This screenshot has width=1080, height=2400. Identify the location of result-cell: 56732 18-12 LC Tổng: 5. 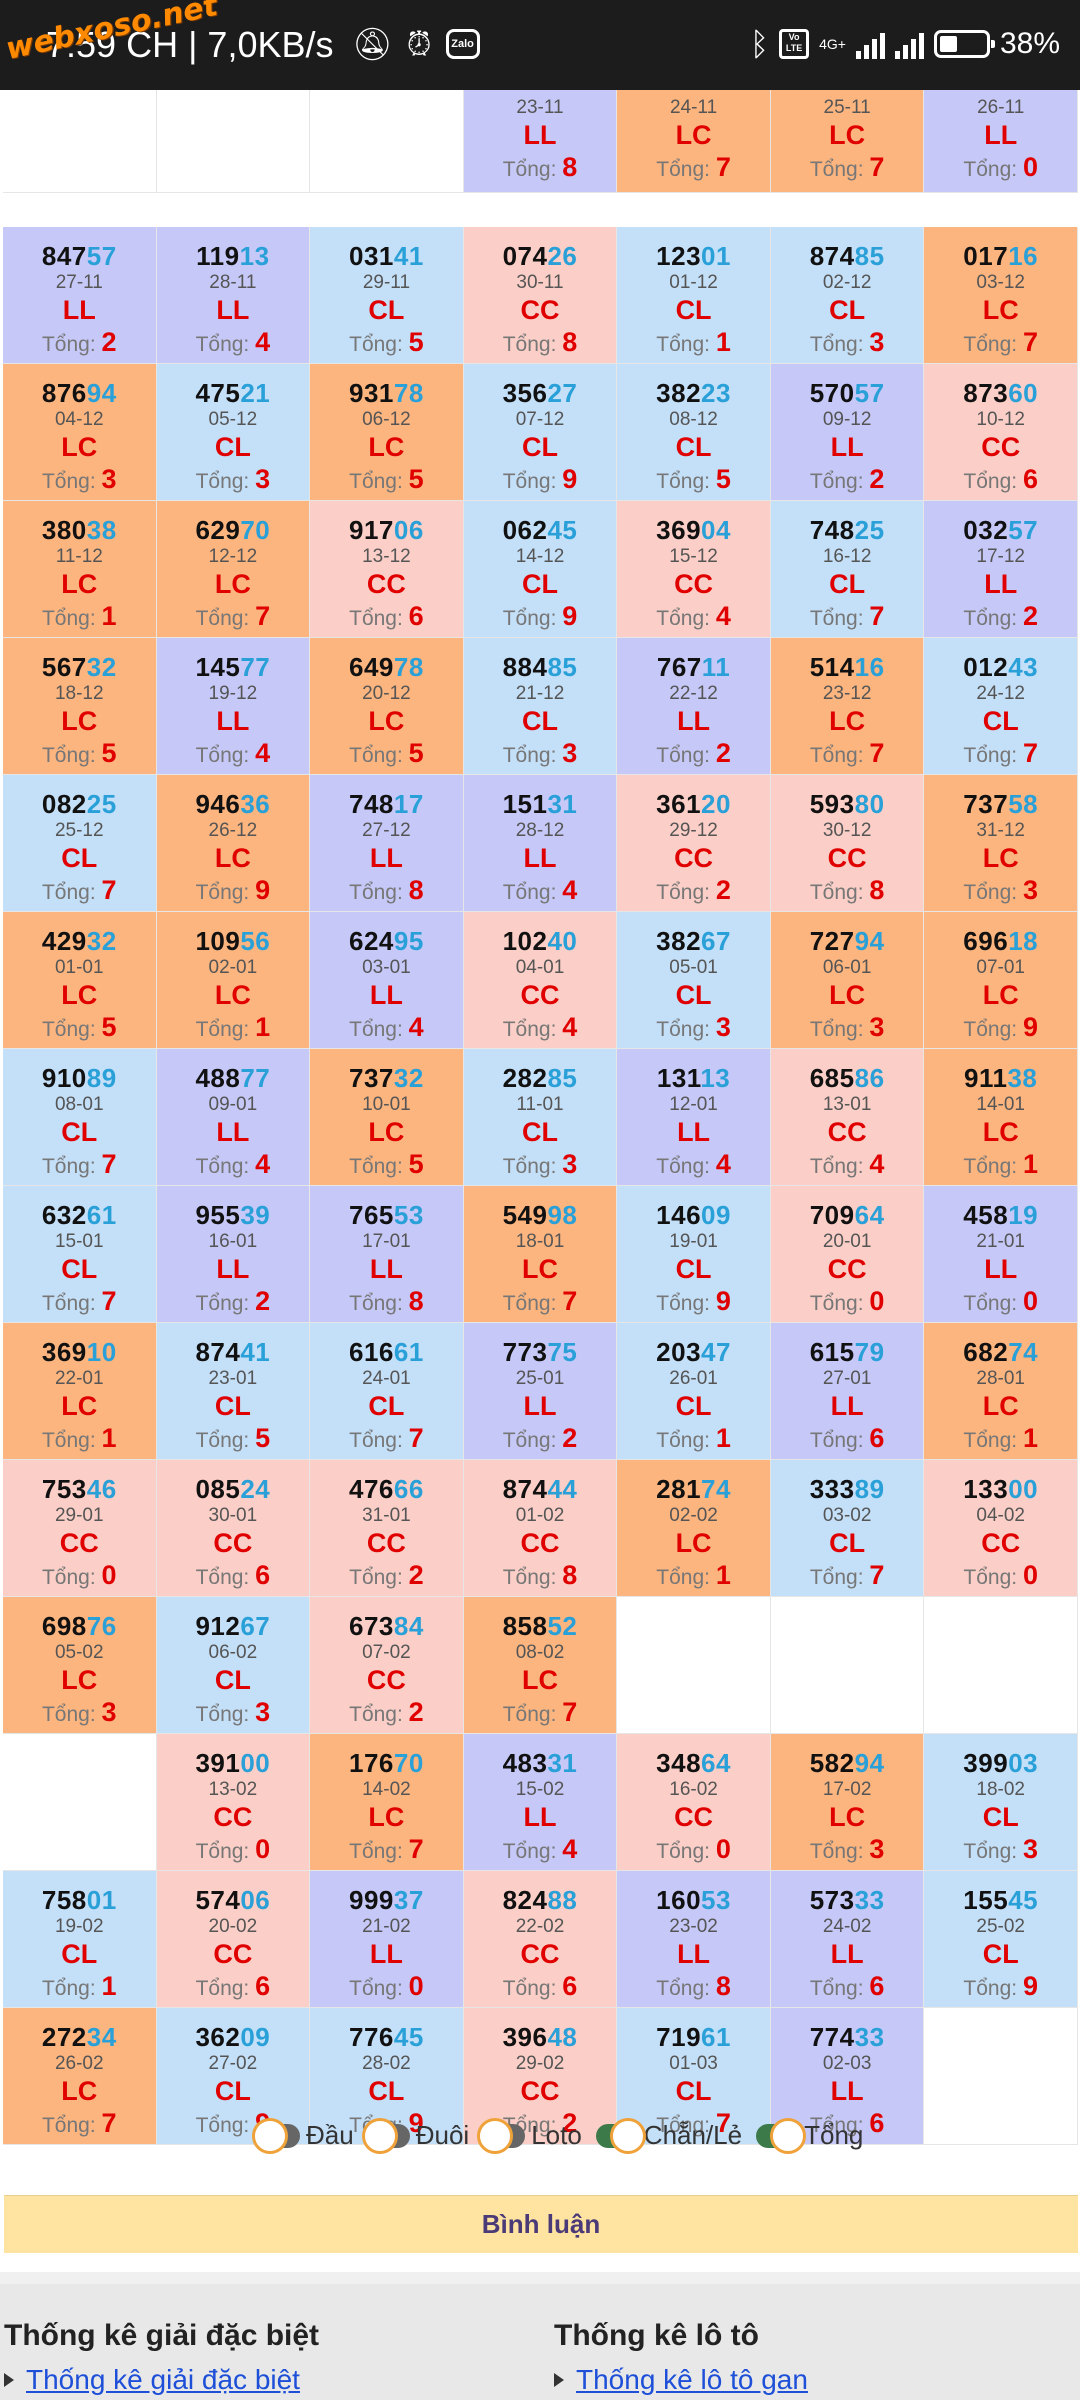
(80, 706).